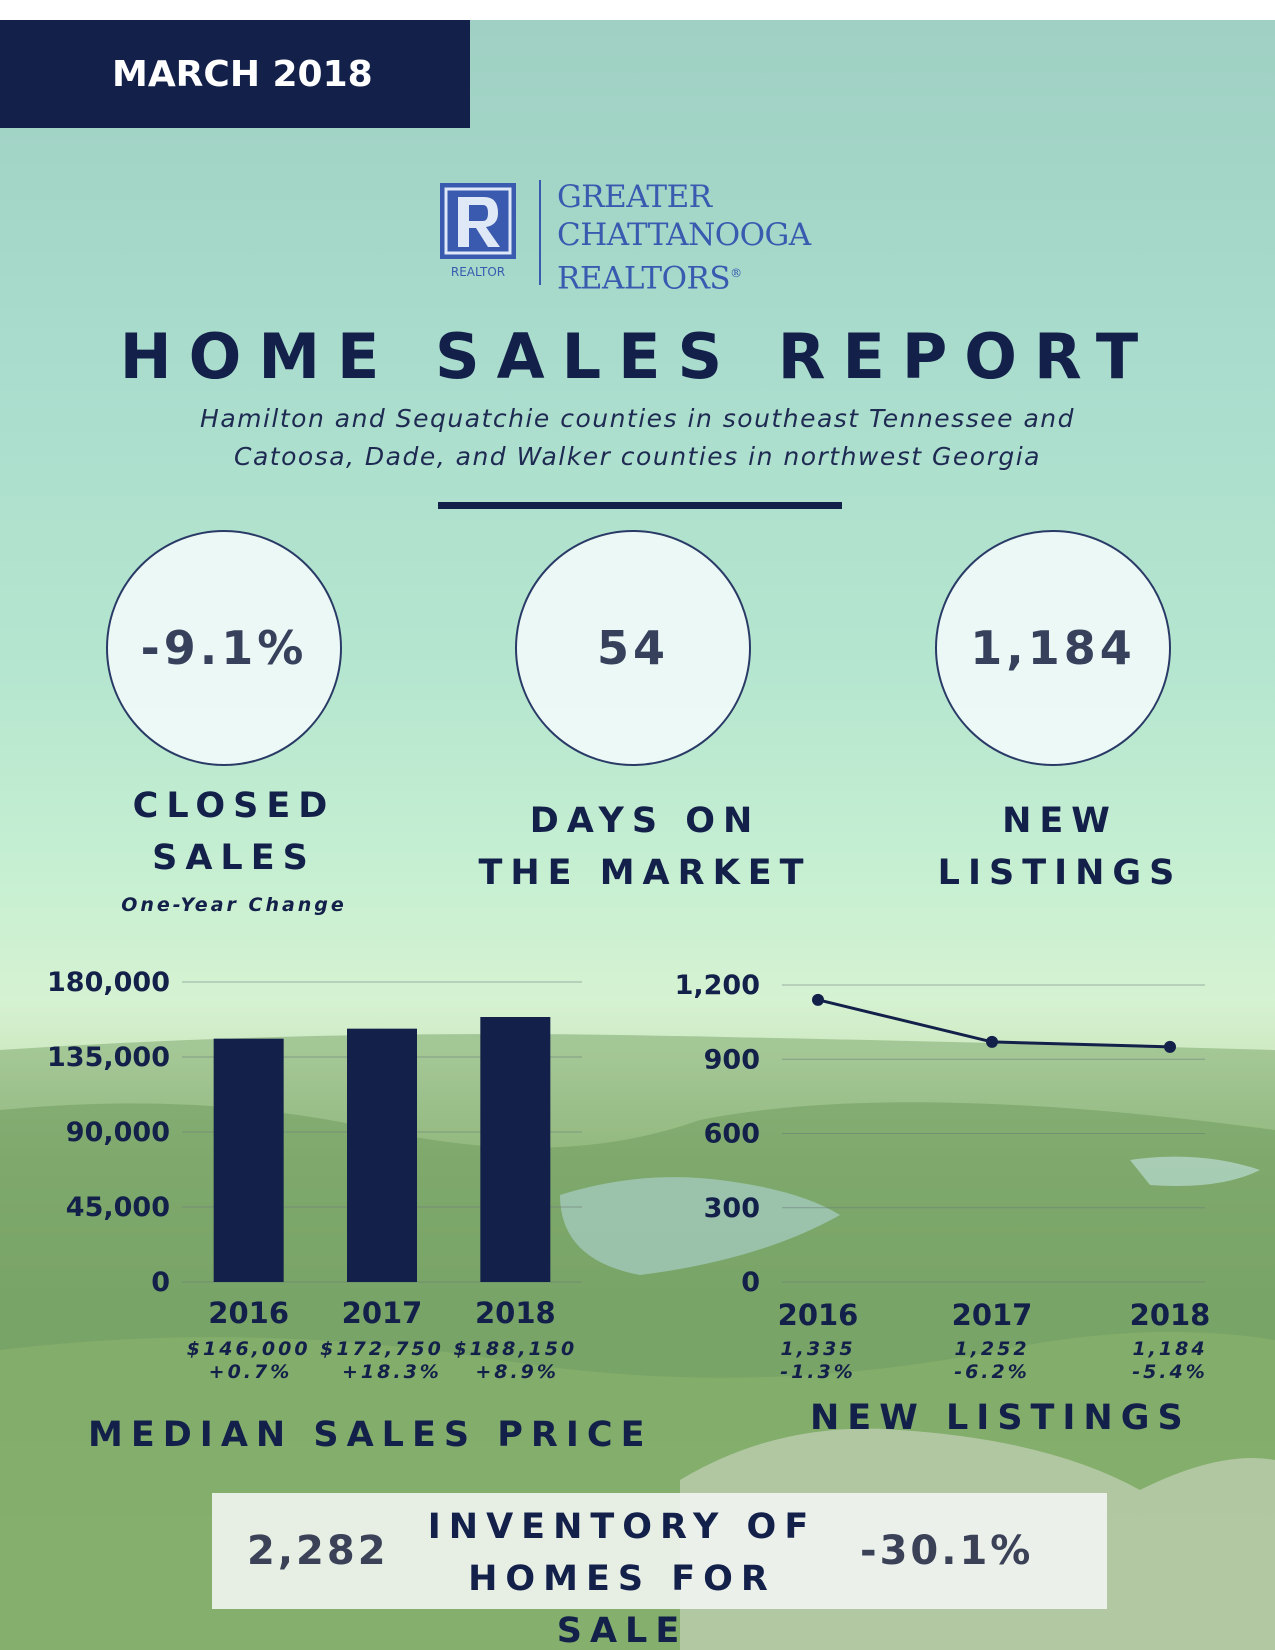 The width and height of the screenshot is (1275, 1650). I want to click on line-point-2018, so click(1170, 1046).